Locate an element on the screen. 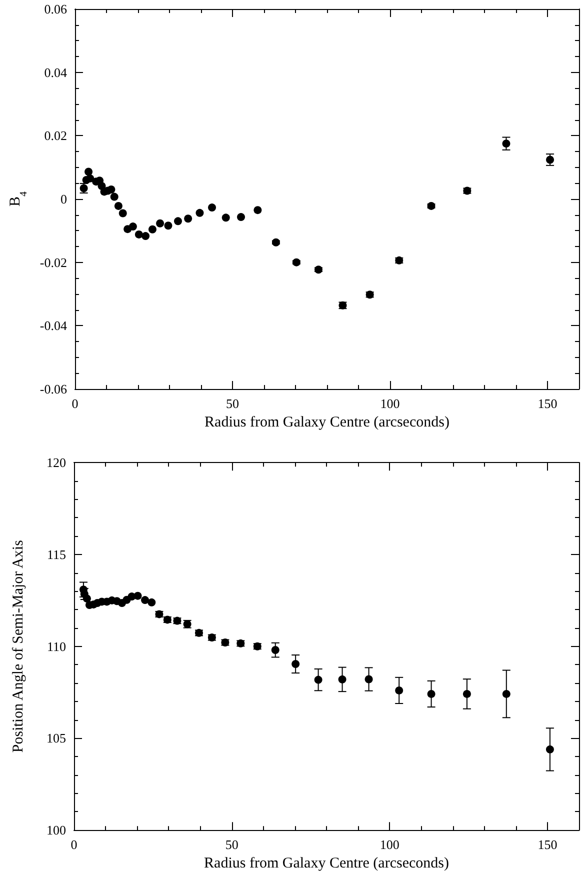 The height and width of the screenshot is (876, 582). y-tick-label: 100 is located at coordinates (56, 830).